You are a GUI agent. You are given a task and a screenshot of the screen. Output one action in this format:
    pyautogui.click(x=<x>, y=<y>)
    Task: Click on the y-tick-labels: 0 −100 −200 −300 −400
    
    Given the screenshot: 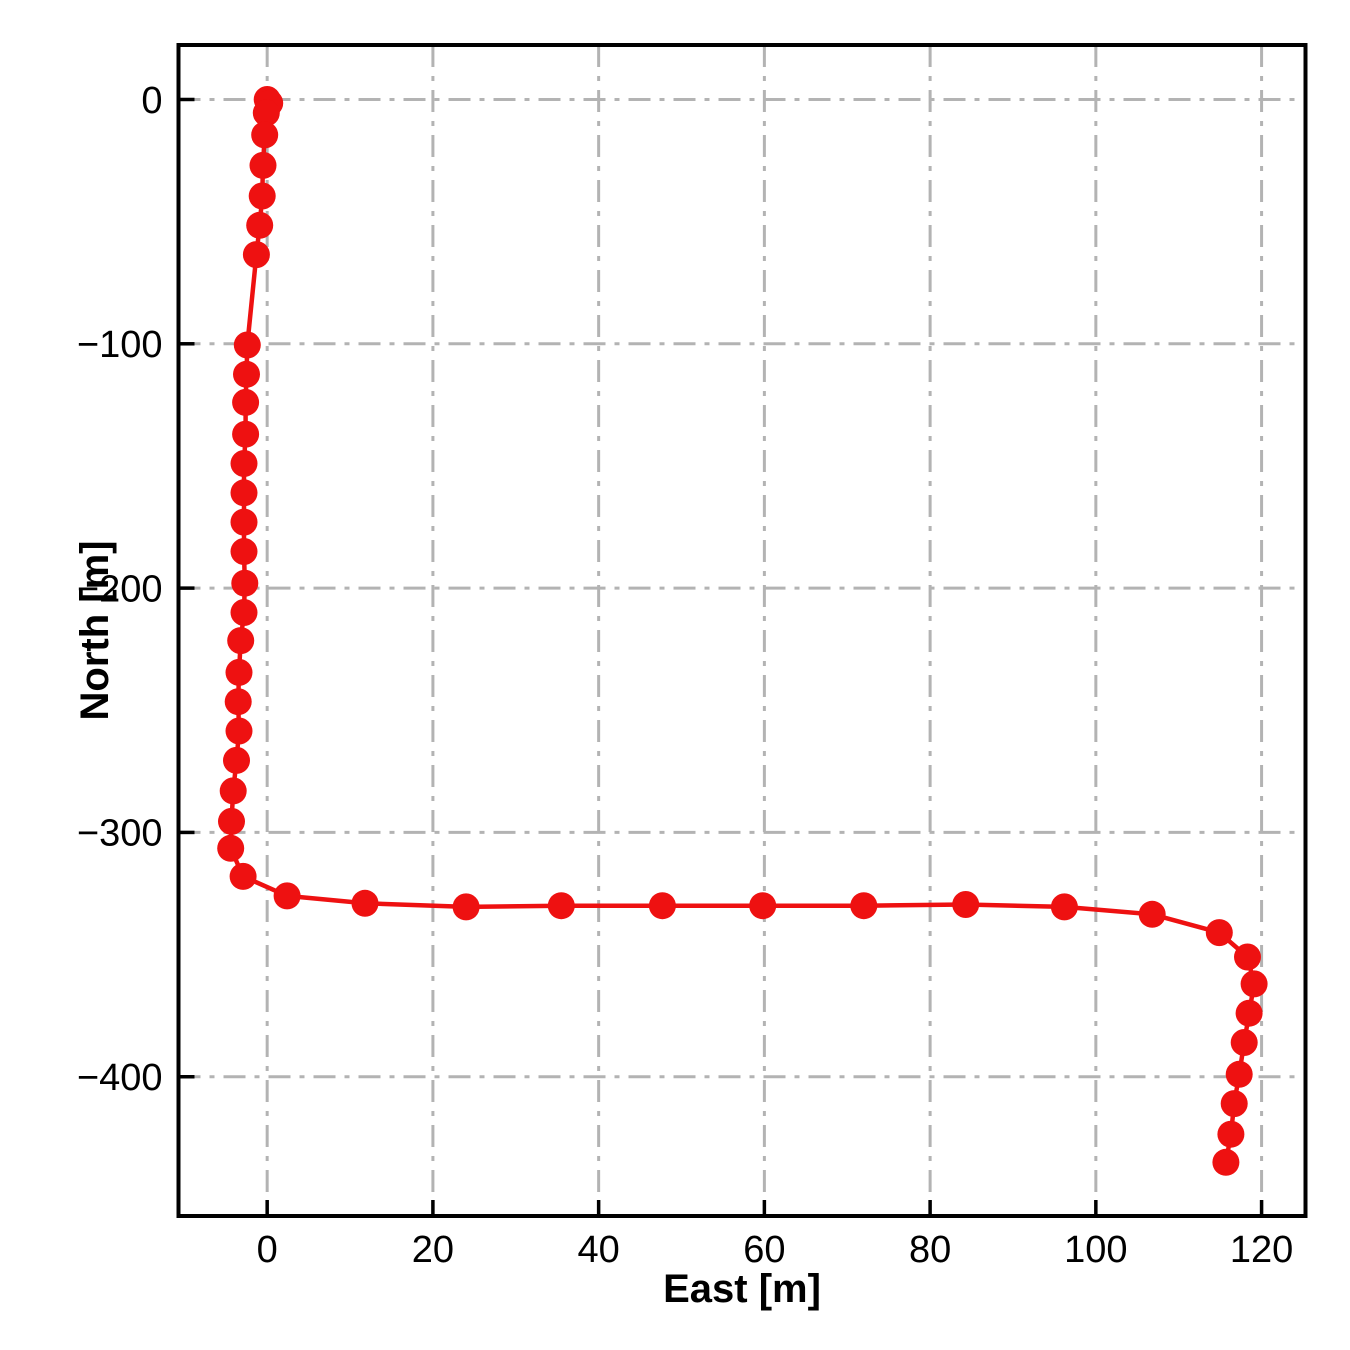 What is the action you would take?
    pyautogui.click(x=120, y=589)
    